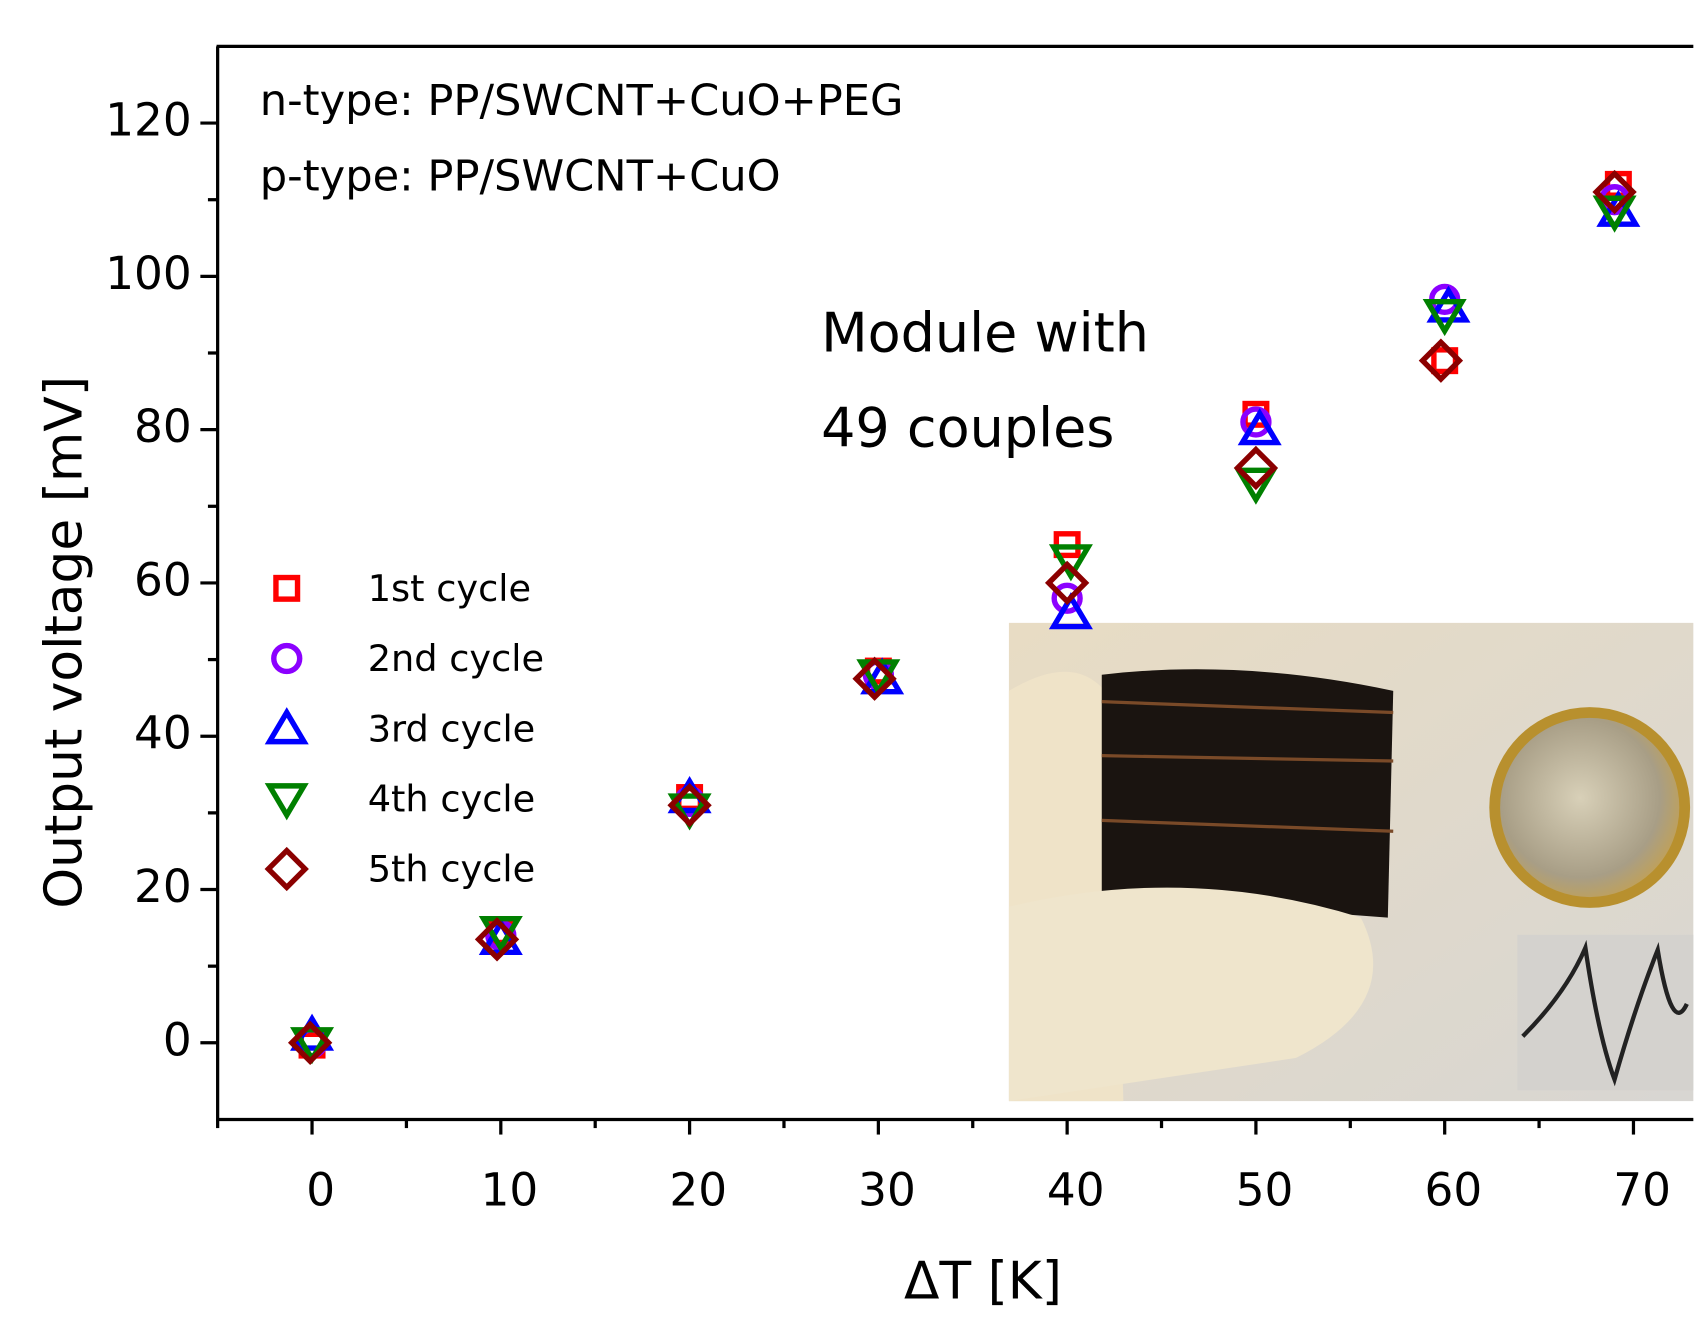  What do you see at coordinates (456, 658) in the screenshot?
I see `legend-label: 2nd cycle` at bounding box center [456, 658].